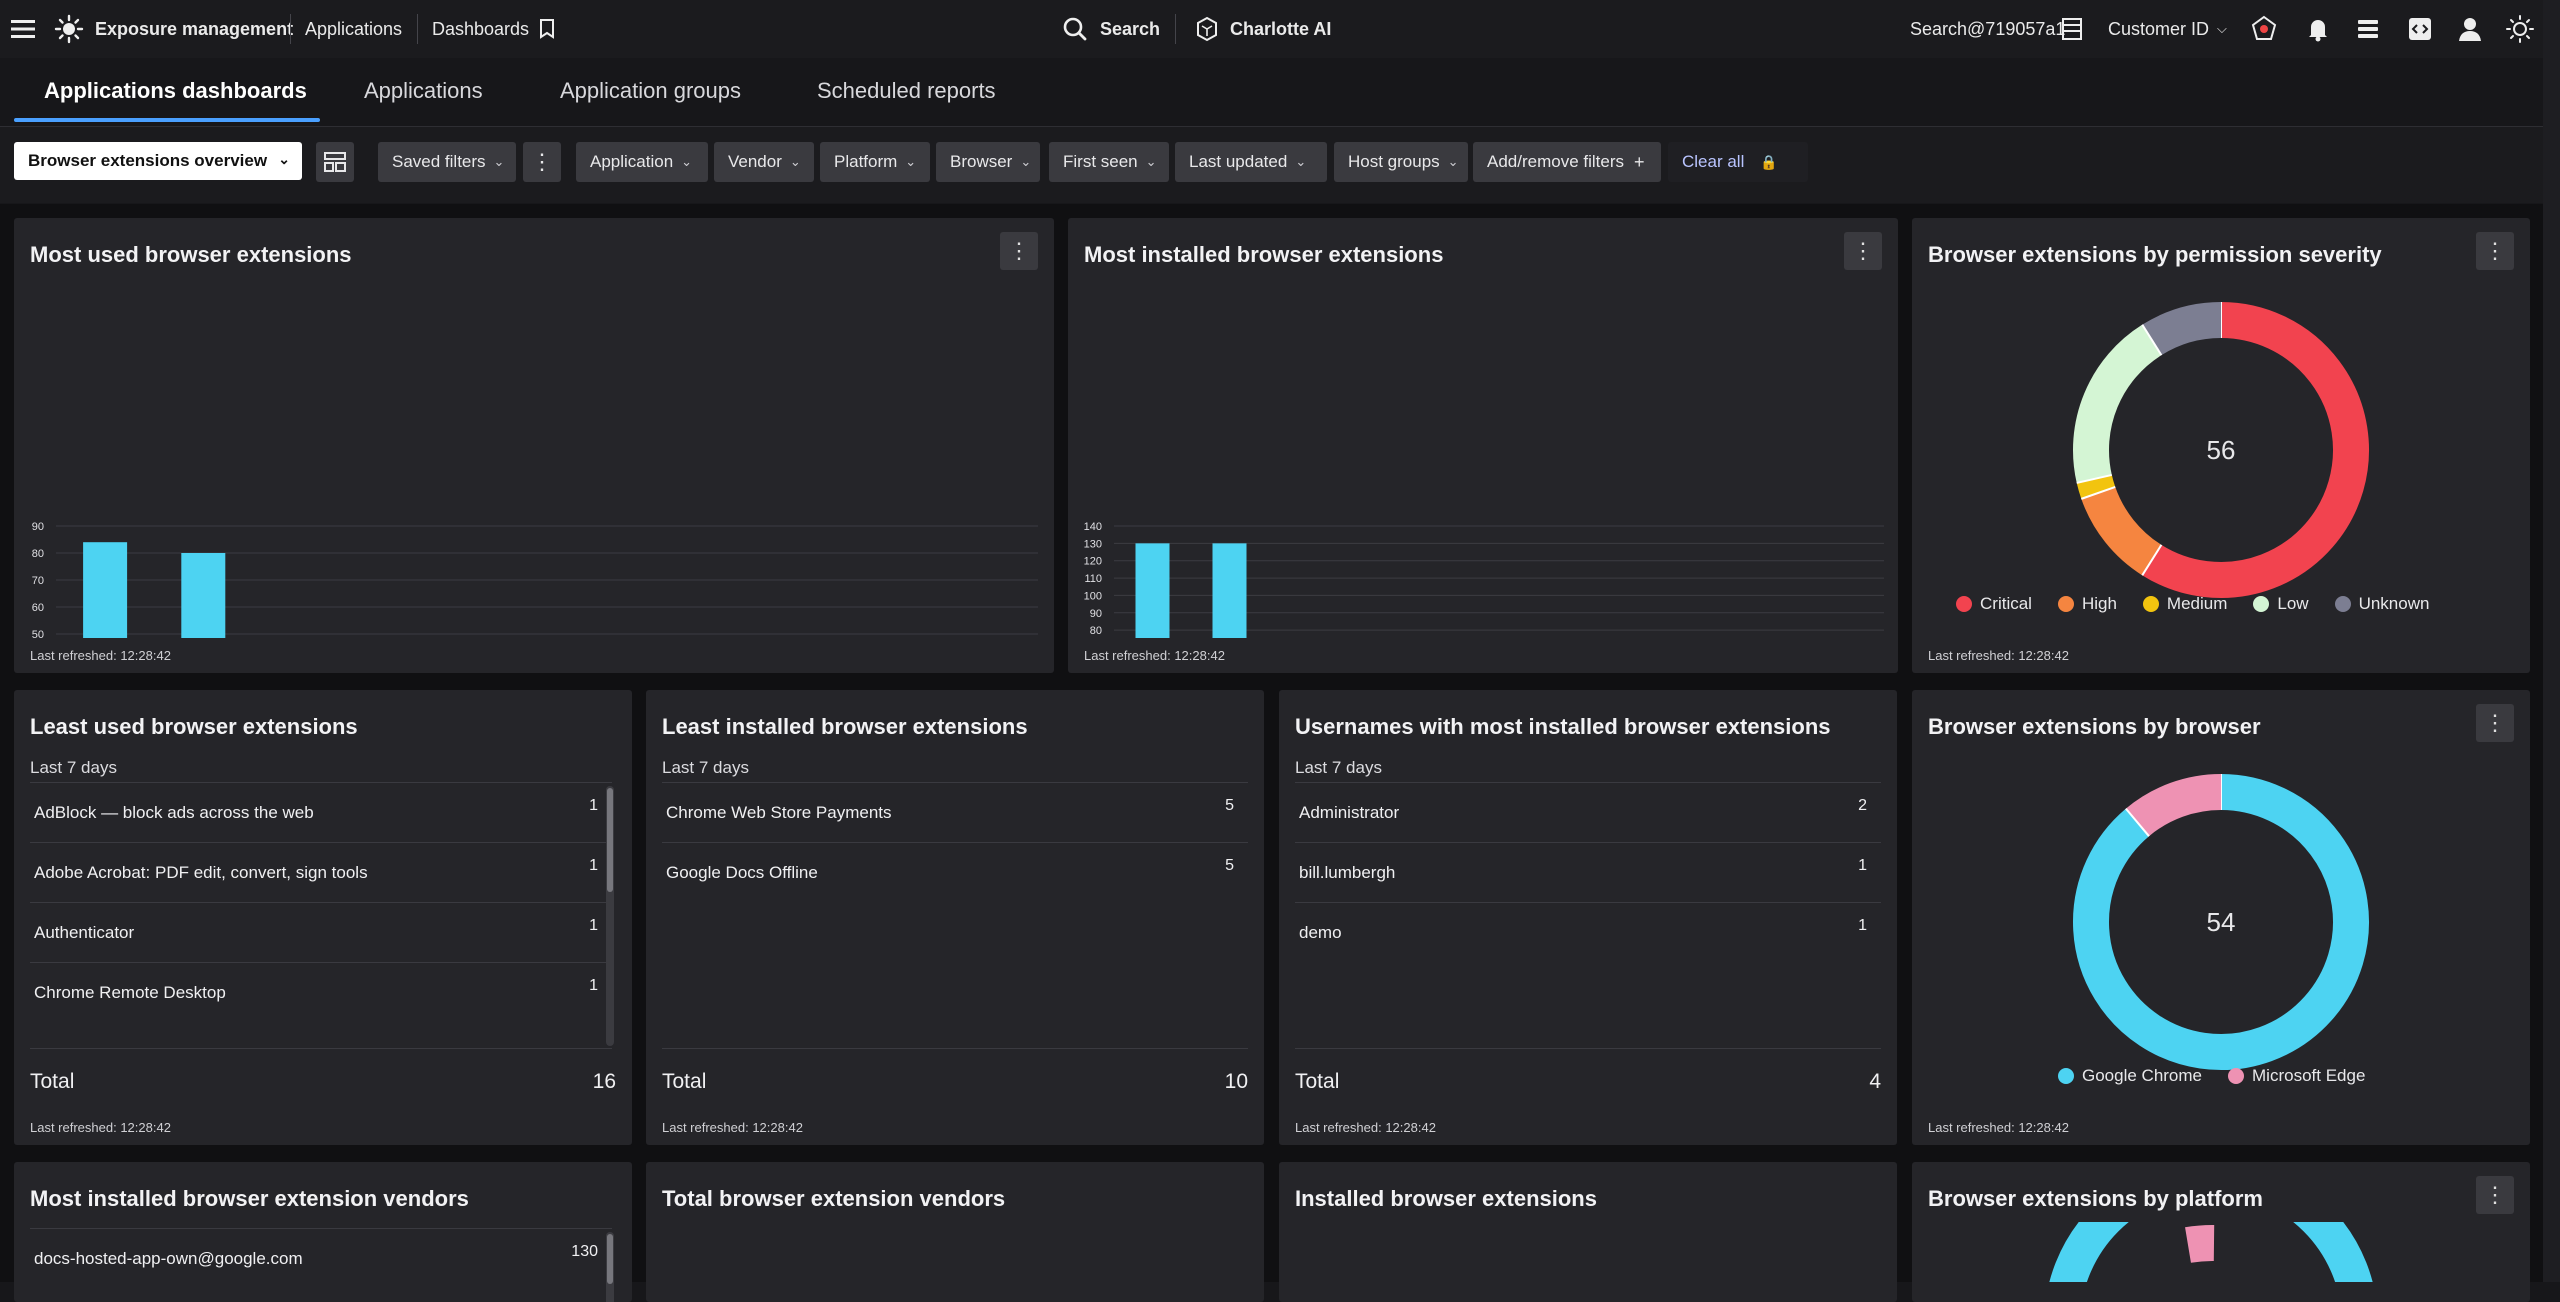 The image size is (2560, 1302). I want to click on filter-last-updated: Last updated ⌄, so click(1251, 162).